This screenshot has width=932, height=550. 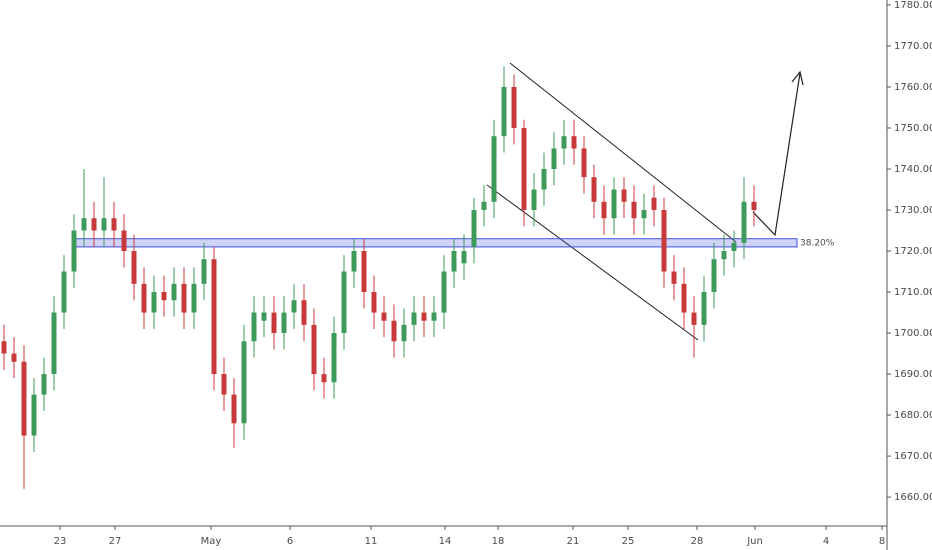 I want to click on y-tick-label: 1660.000, so click(x=913, y=497).